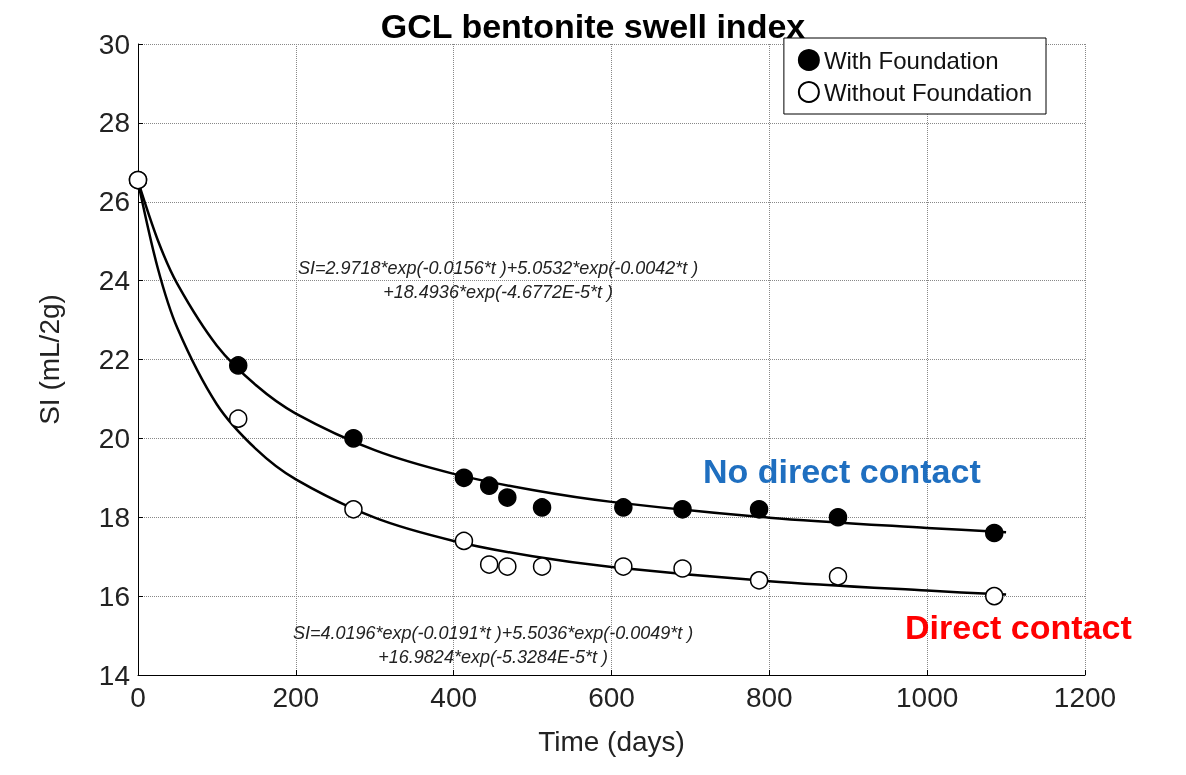  What do you see at coordinates (493, 645) in the screenshot?
I see `annotation: SI=4.0196*exp(-0.0191*t )+5.5036*exp(-0.0049*t ) +16.9824*exp(-5.3284E-5*t )` at bounding box center [493, 645].